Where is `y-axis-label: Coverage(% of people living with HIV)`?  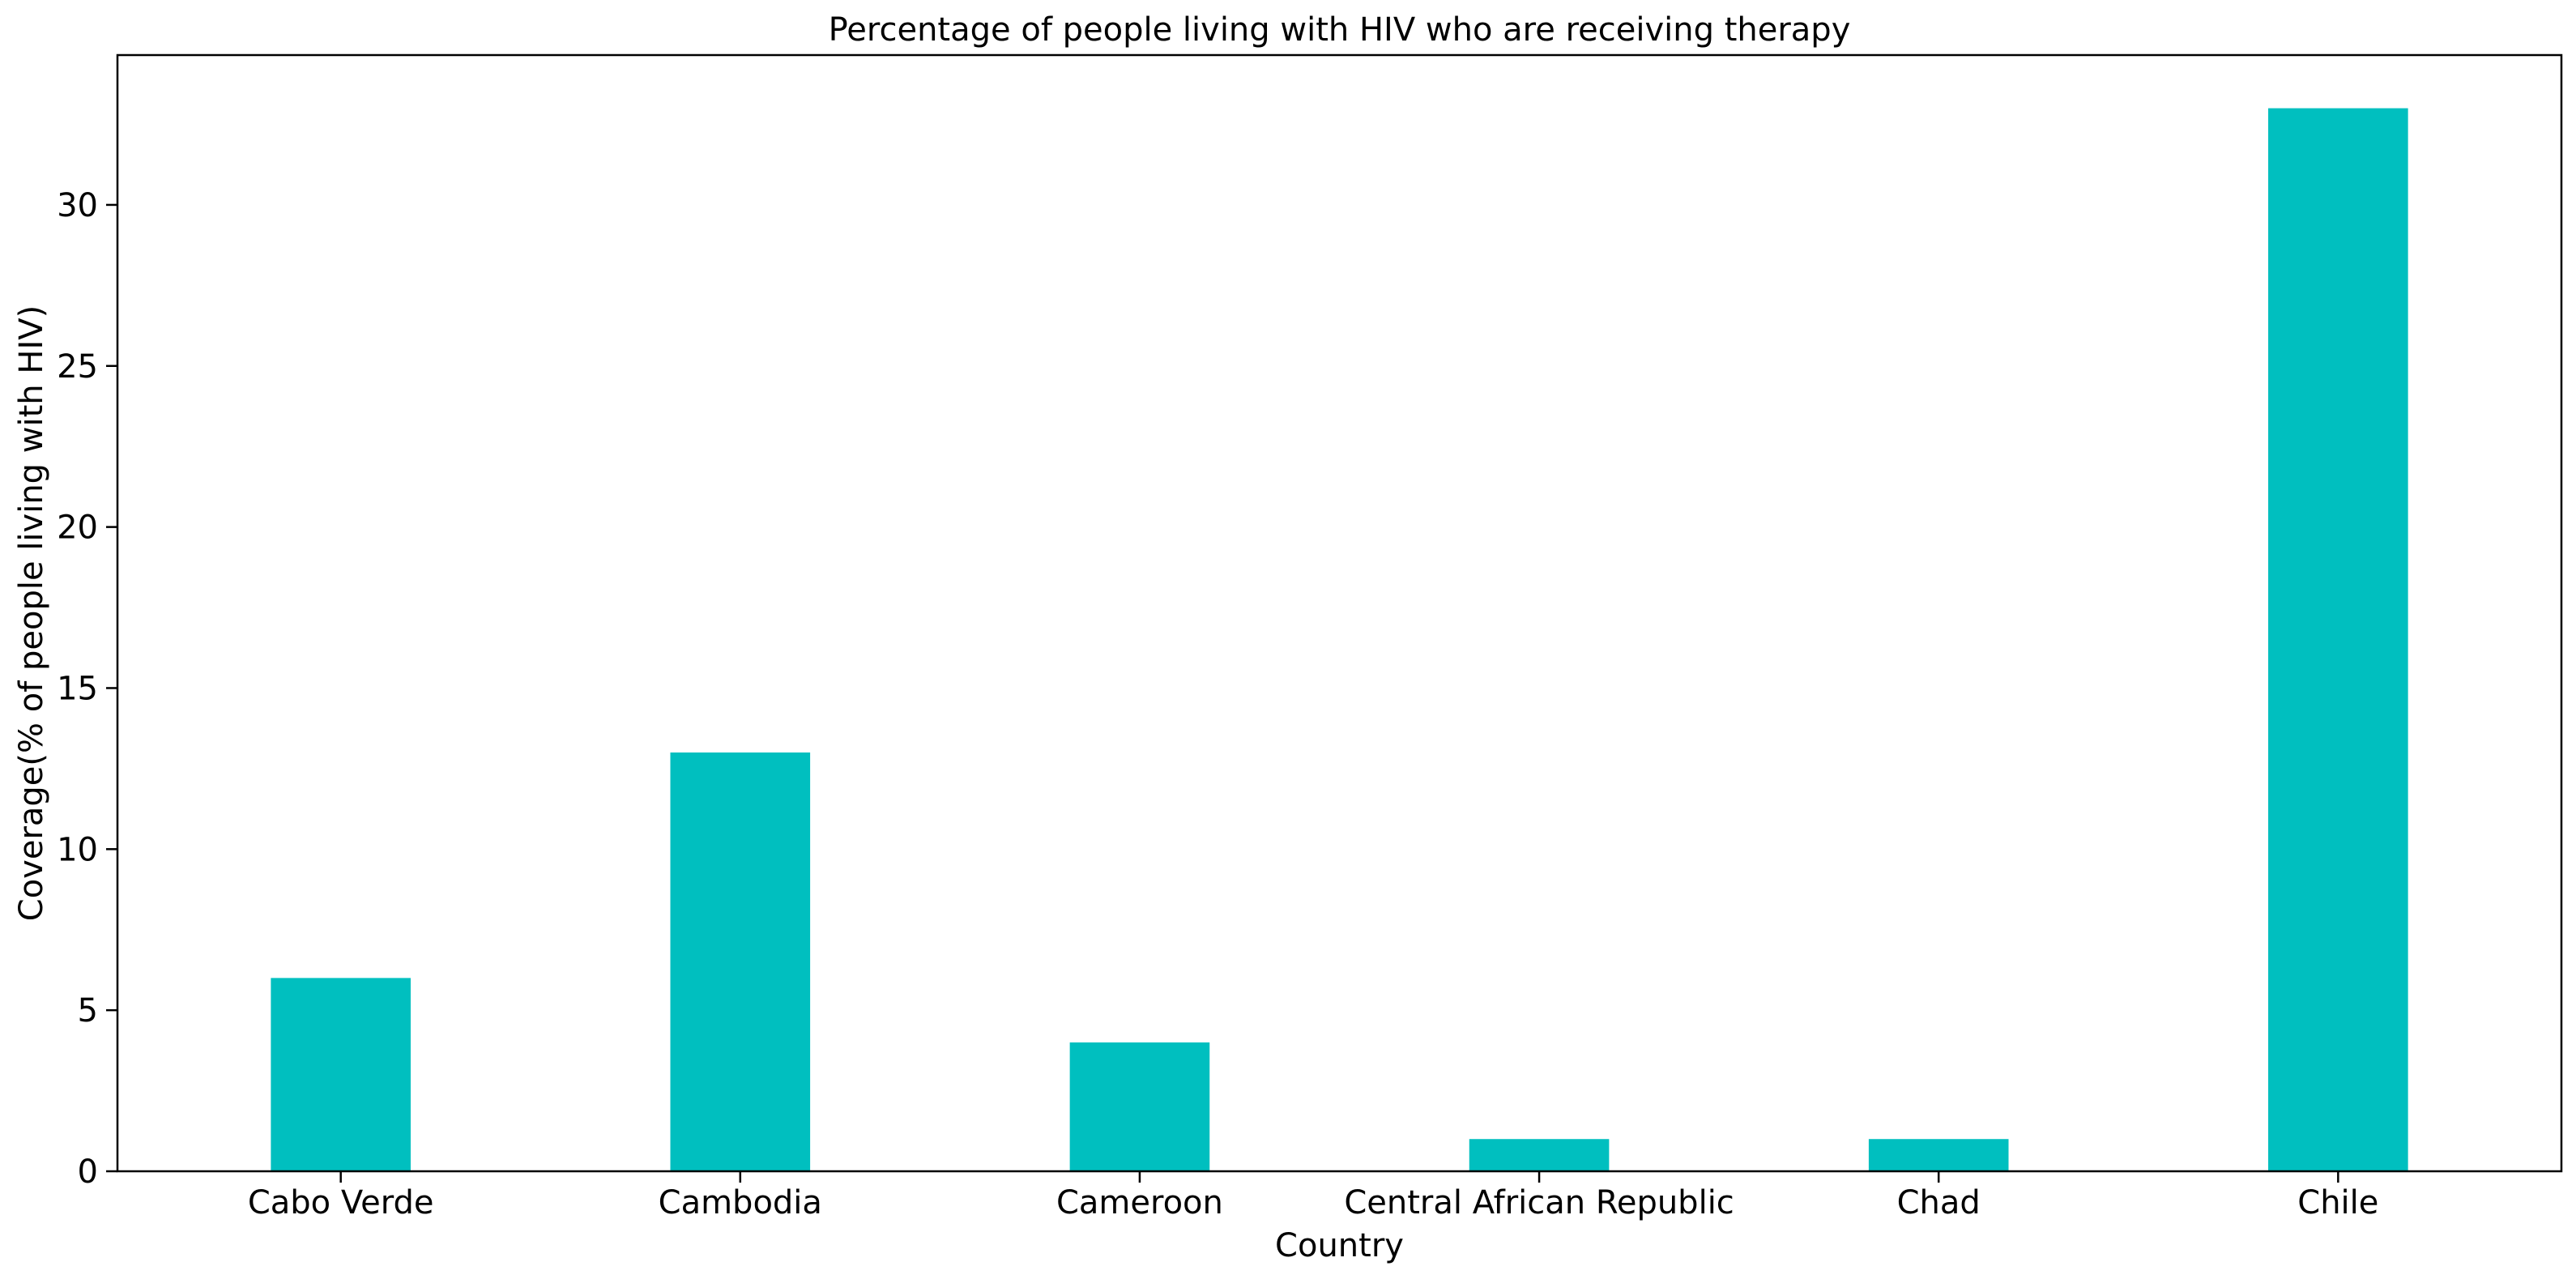
y-axis-label: Coverage(% of people living with HIV) is located at coordinates (31, 613).